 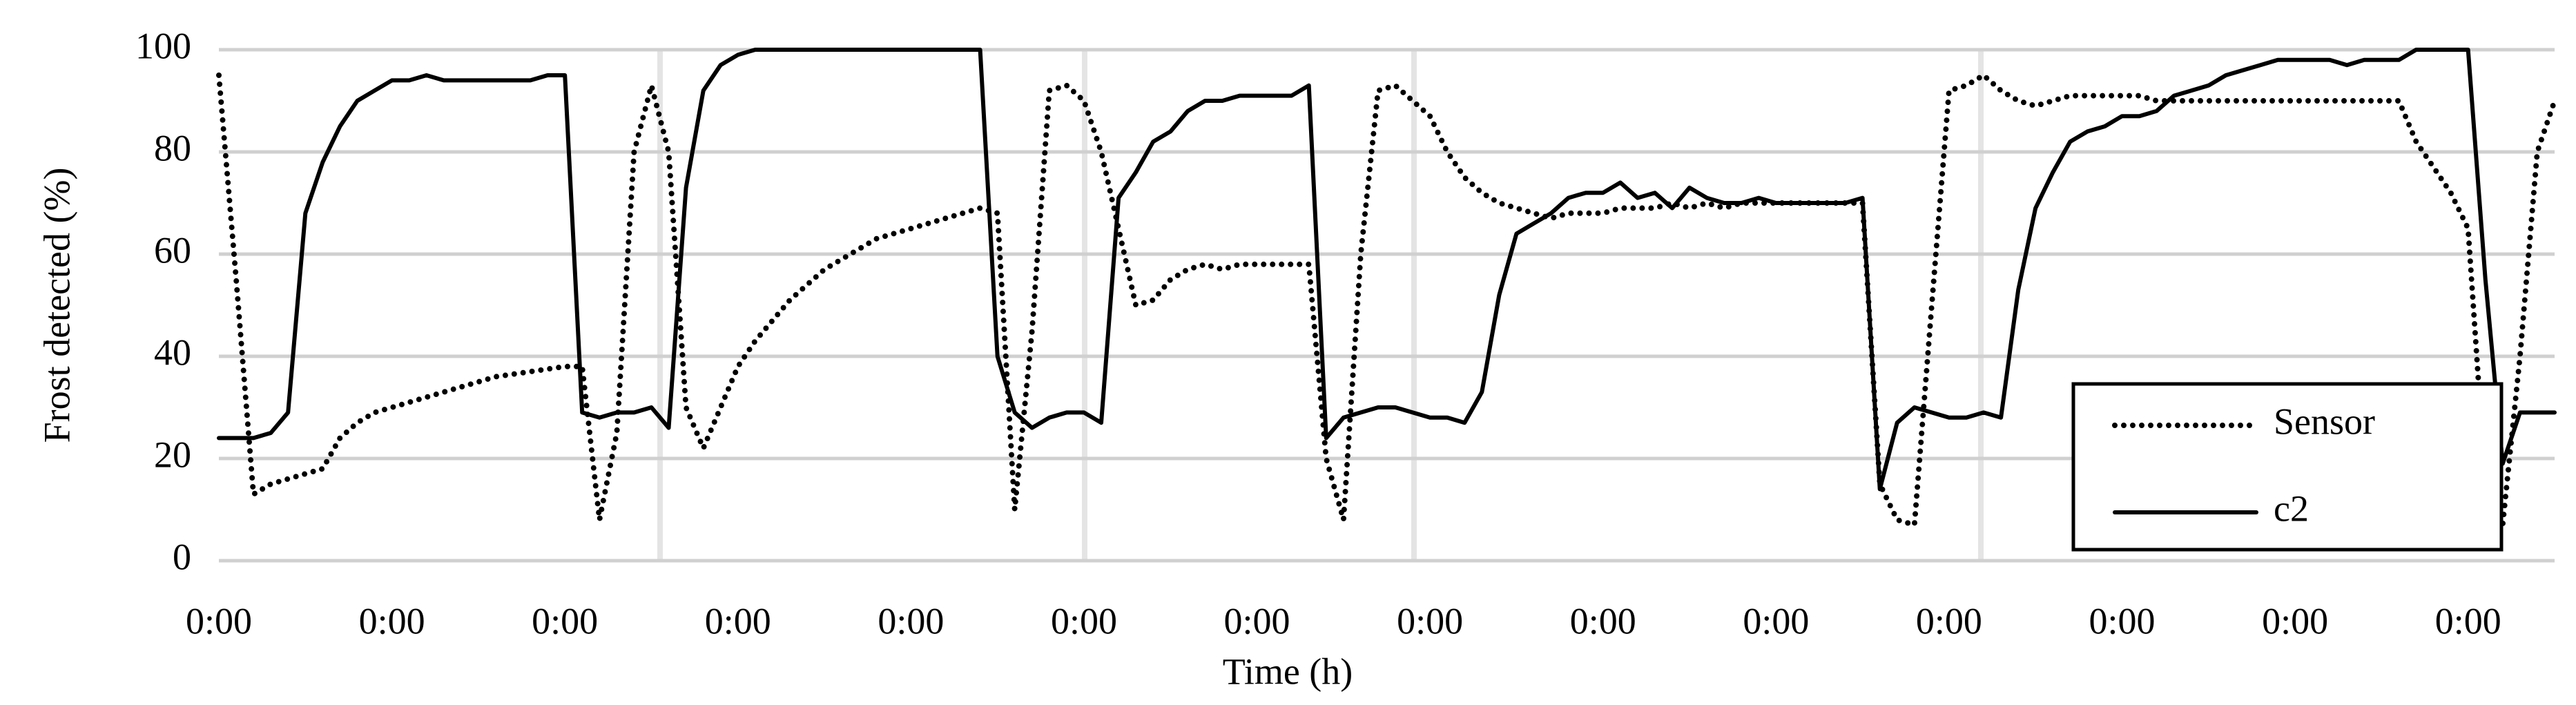 I want to click on y-tick-label: 0, so click(x=182, y=556).